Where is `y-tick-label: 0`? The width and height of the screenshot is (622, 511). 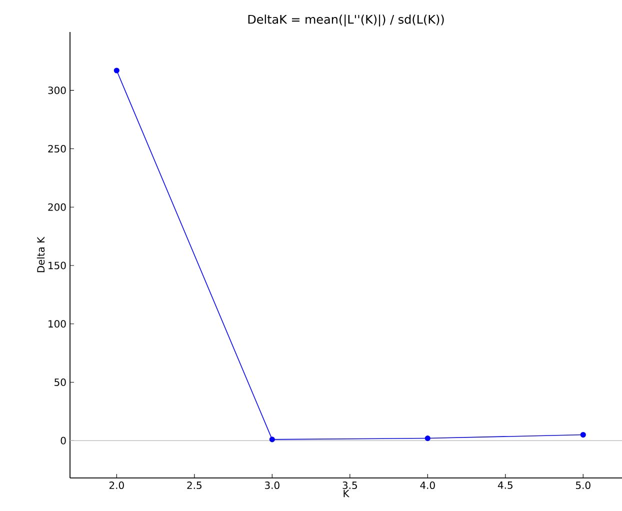 y-tick-label: 0 is located at coordinates (63, 440).